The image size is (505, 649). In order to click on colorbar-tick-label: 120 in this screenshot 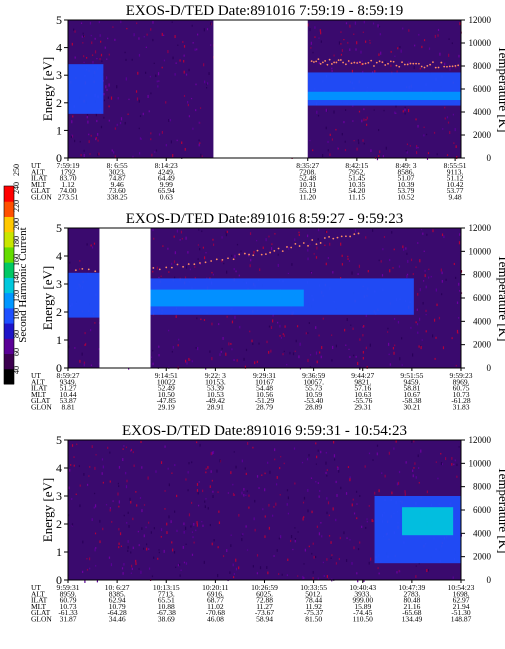, I will do `click(16, 296)`.